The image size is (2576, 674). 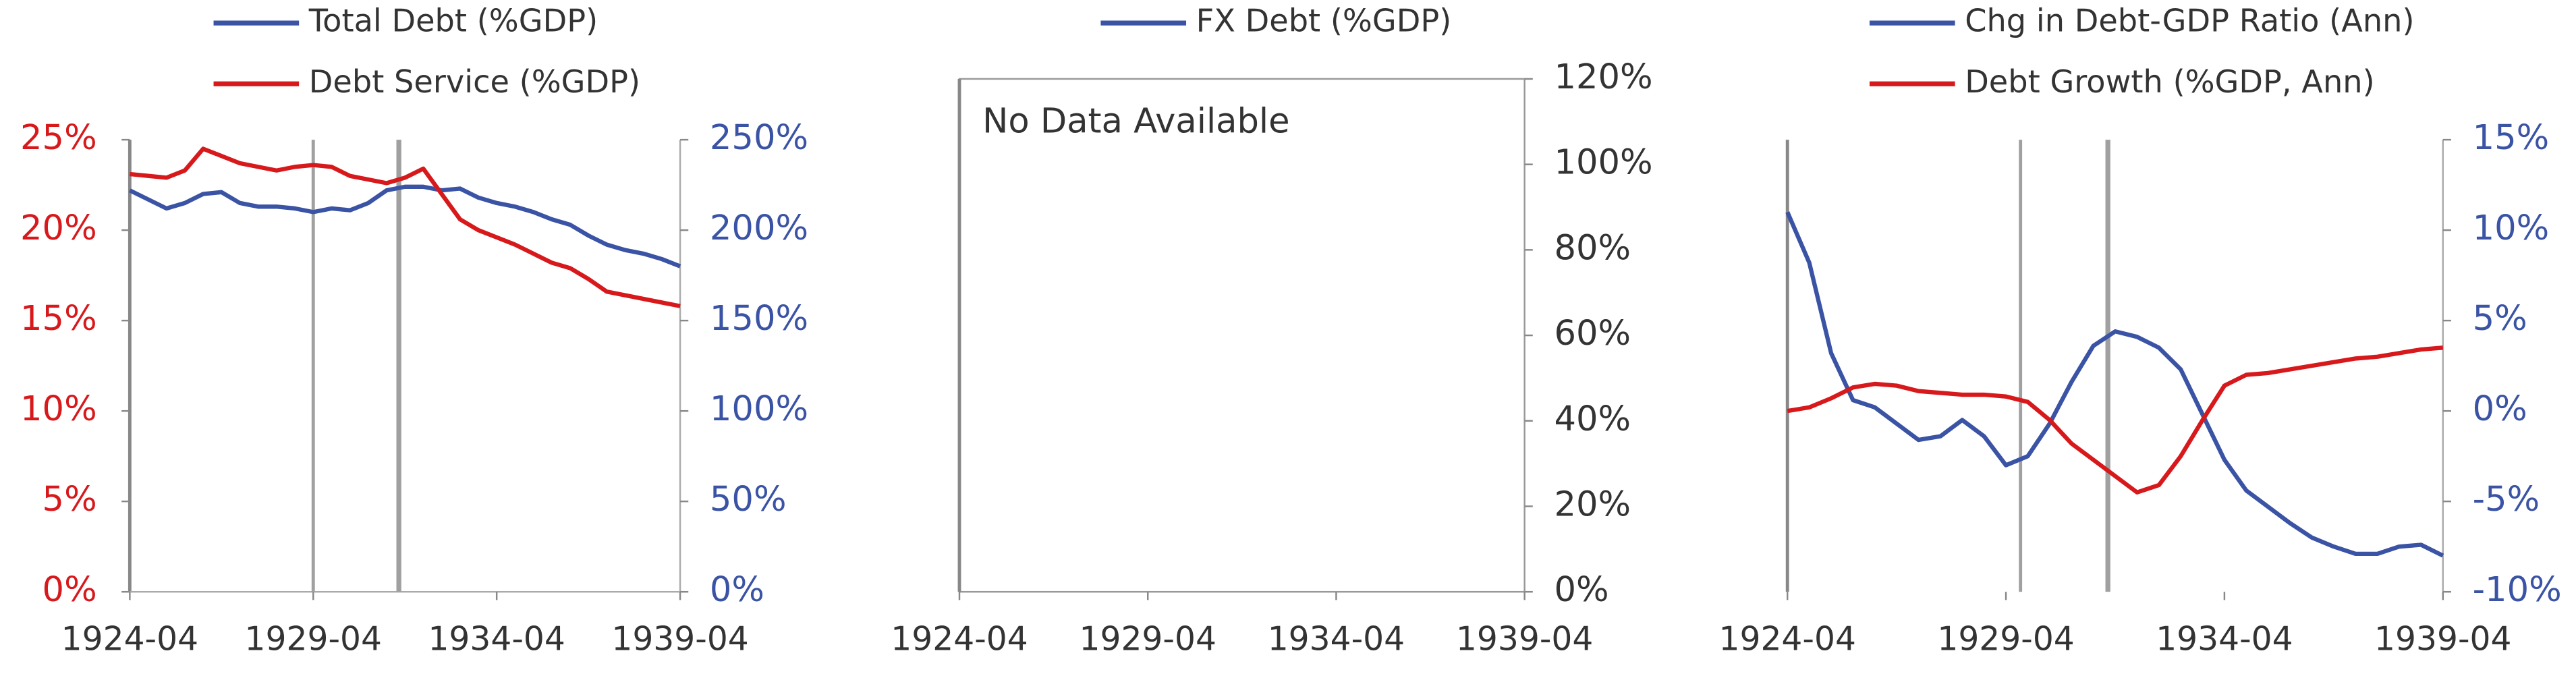 I want to click on y2-tick-label: 60%, so click(x=1592, y=334).